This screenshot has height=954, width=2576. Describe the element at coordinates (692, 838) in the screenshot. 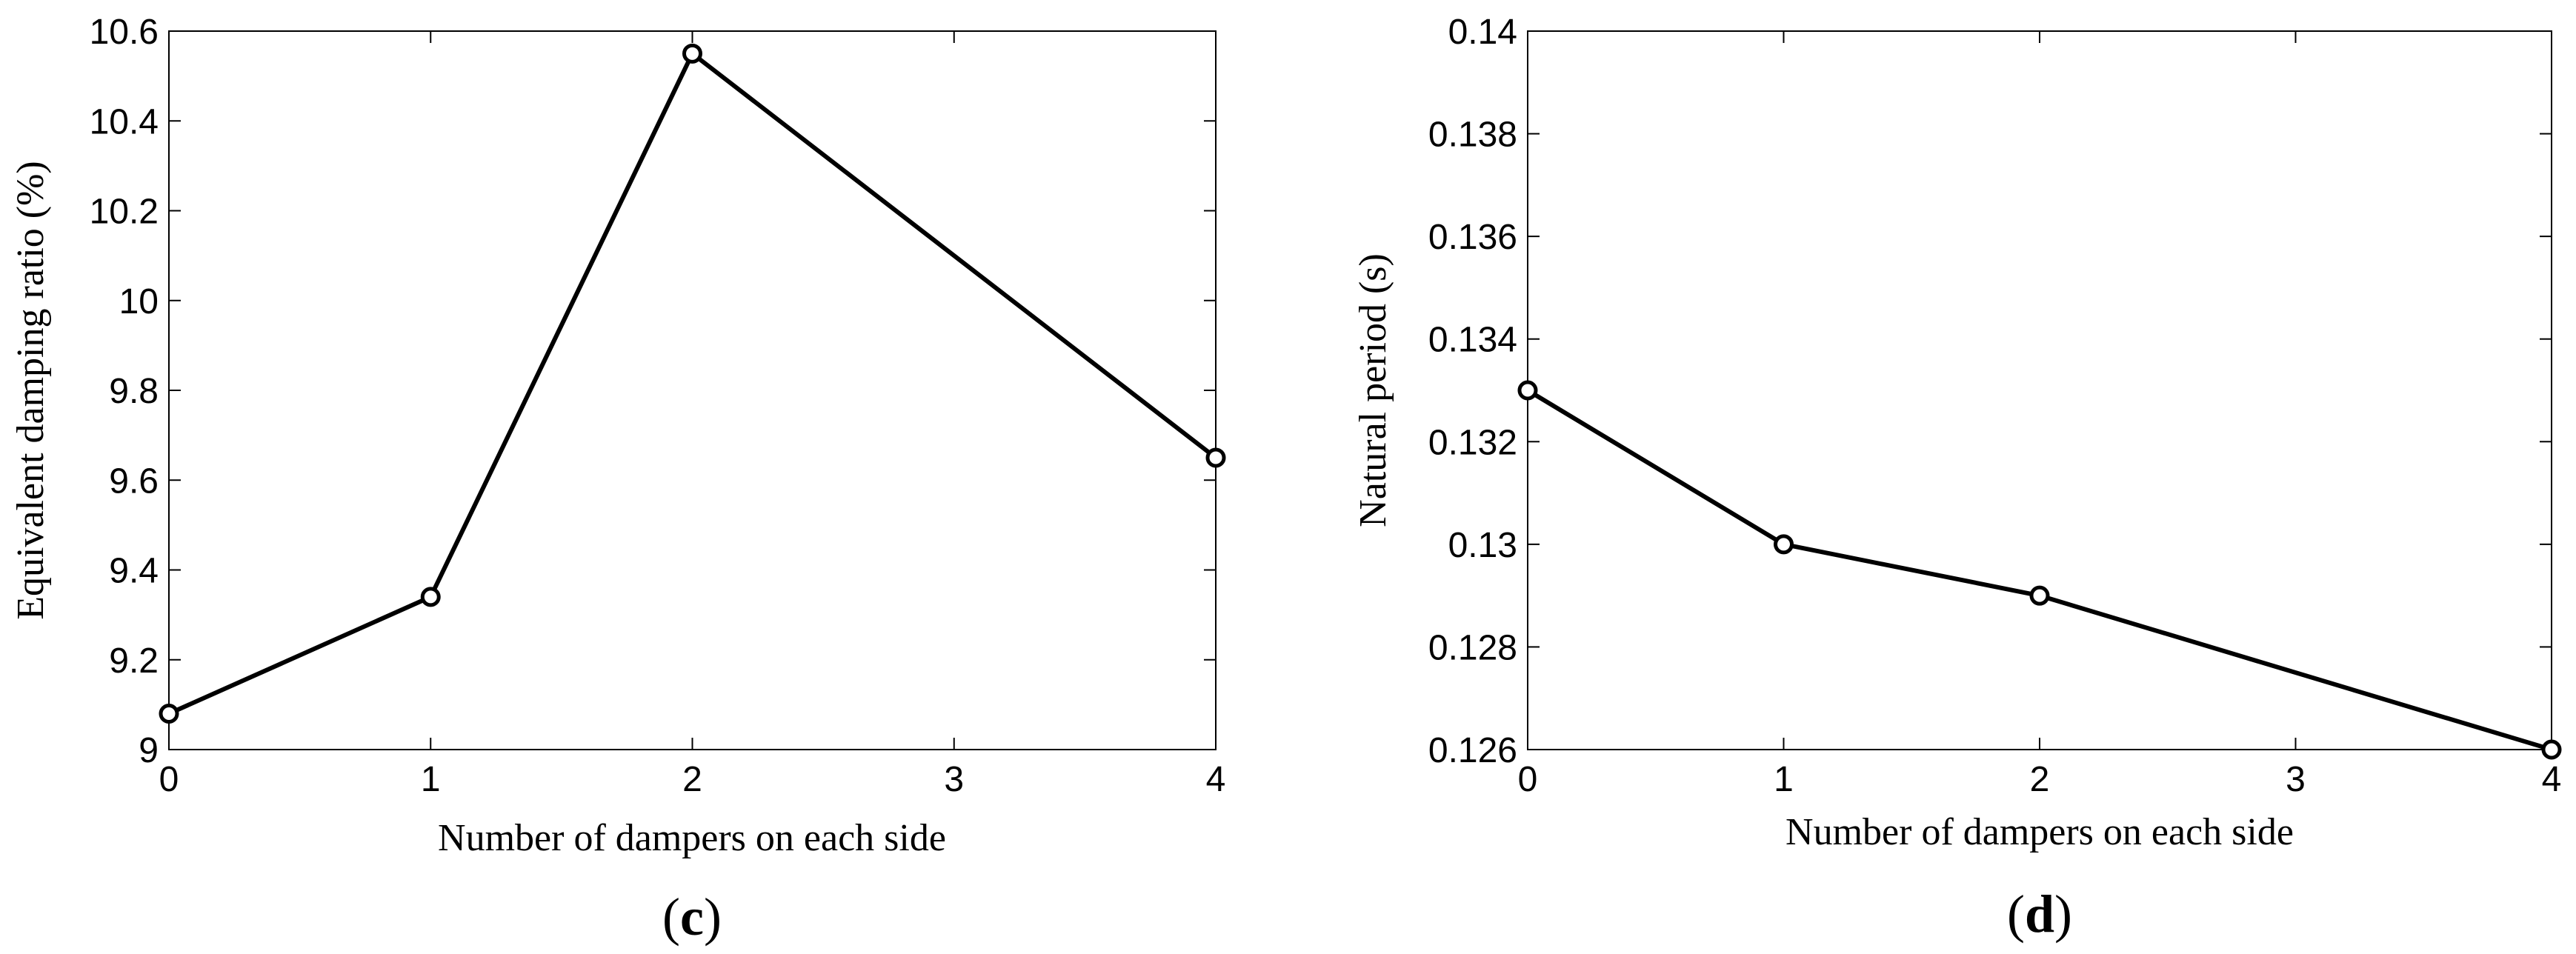

I see `x-axis-label-c: Number of dampers on each side` at that location.